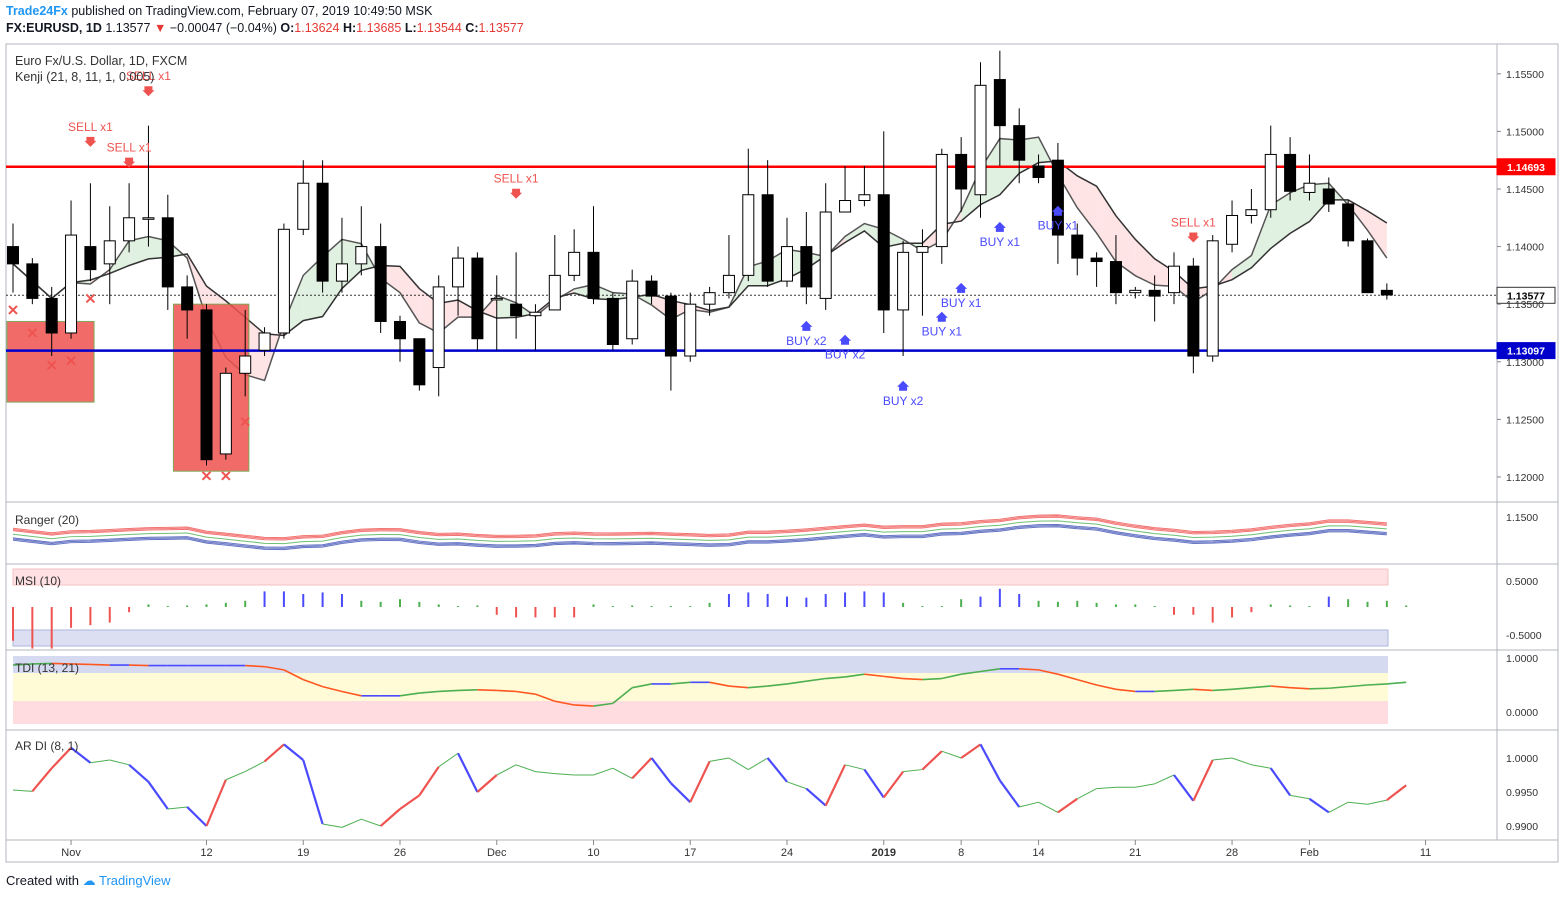  Describe the element at coordinates (101, 61) in the screenshot. I see `chart-title: Euro Fx/U.S. Dollar, 1D, FXCM` at that location.